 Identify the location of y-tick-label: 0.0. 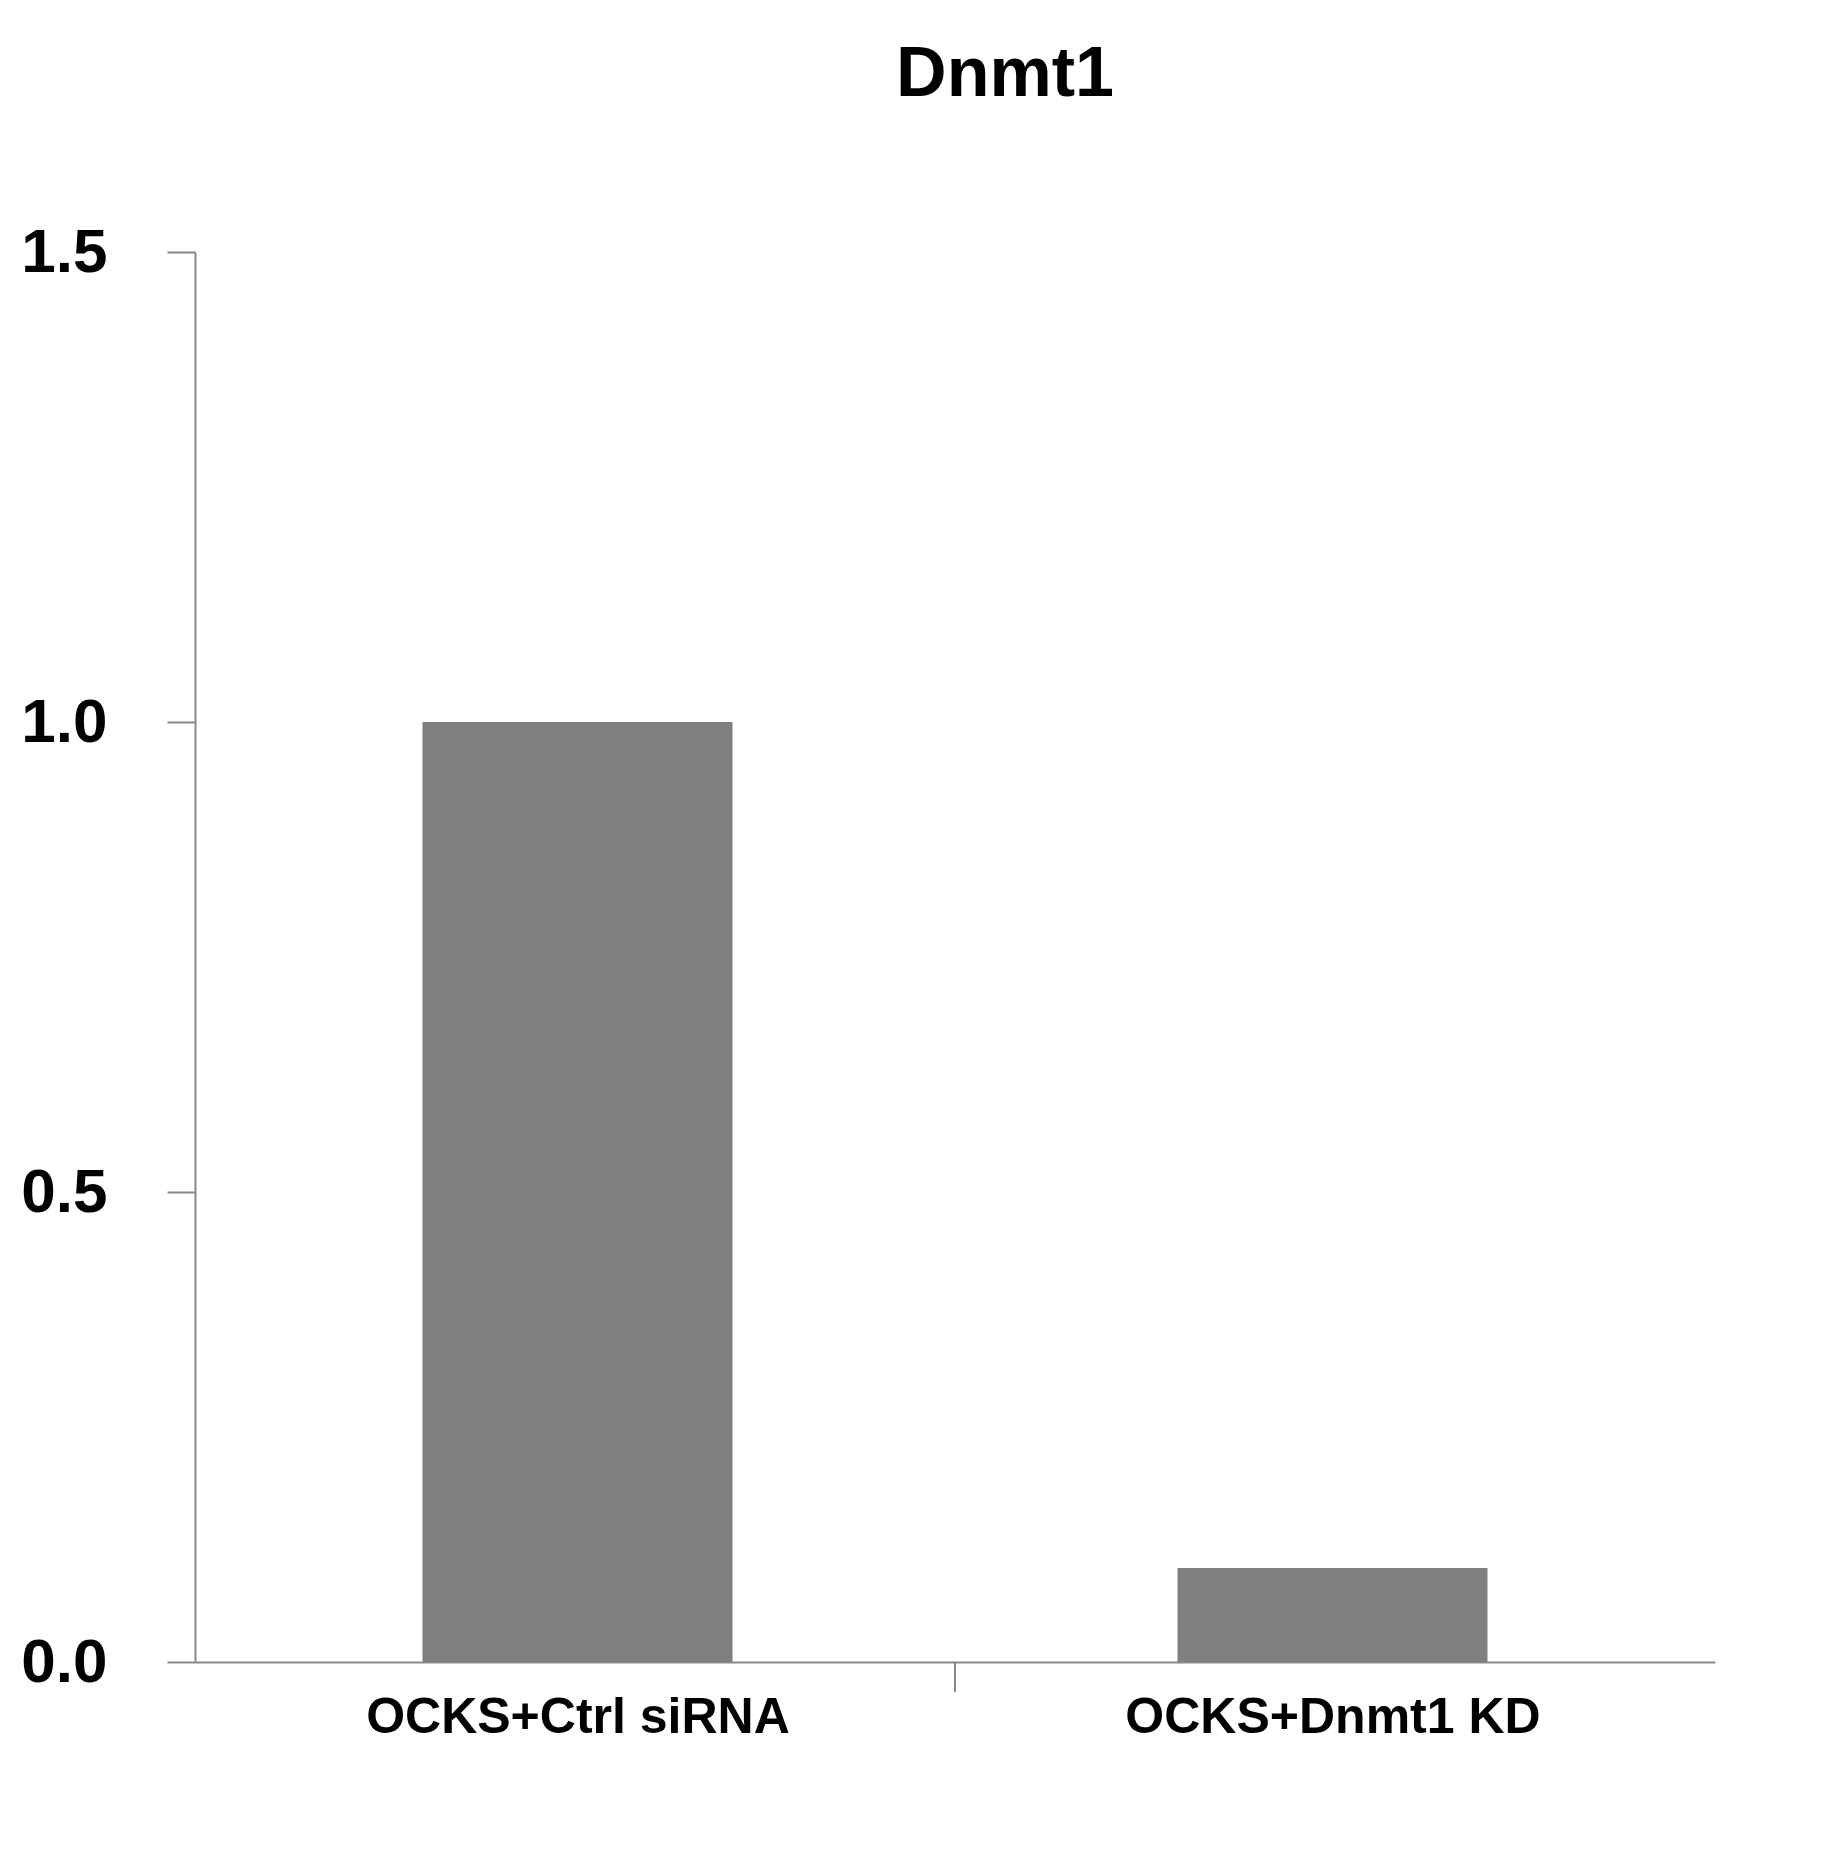
(64, 1660).